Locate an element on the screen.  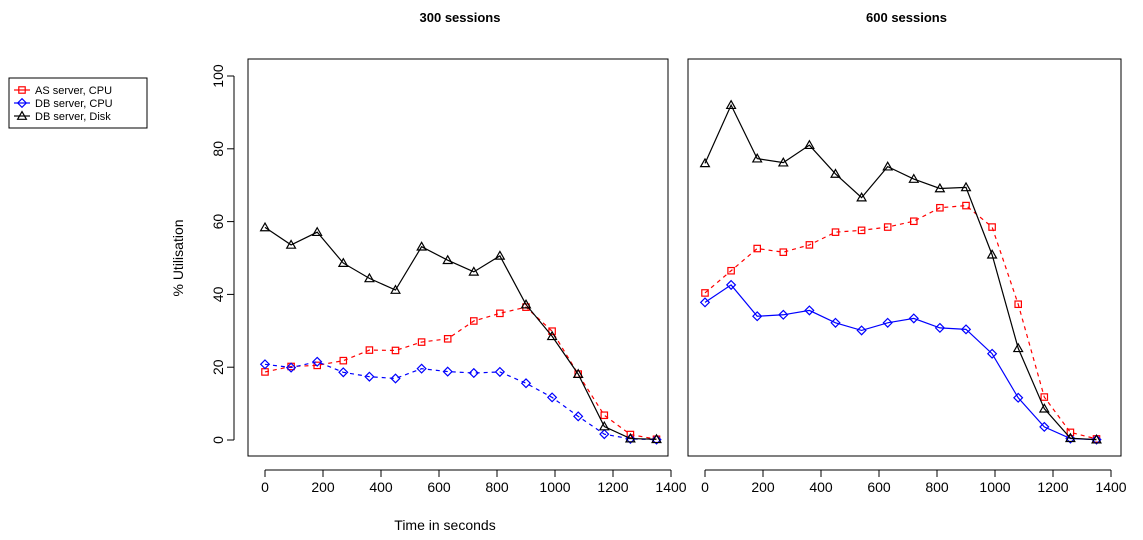
legend-triangle-icon is located at coordinates (22, 115).